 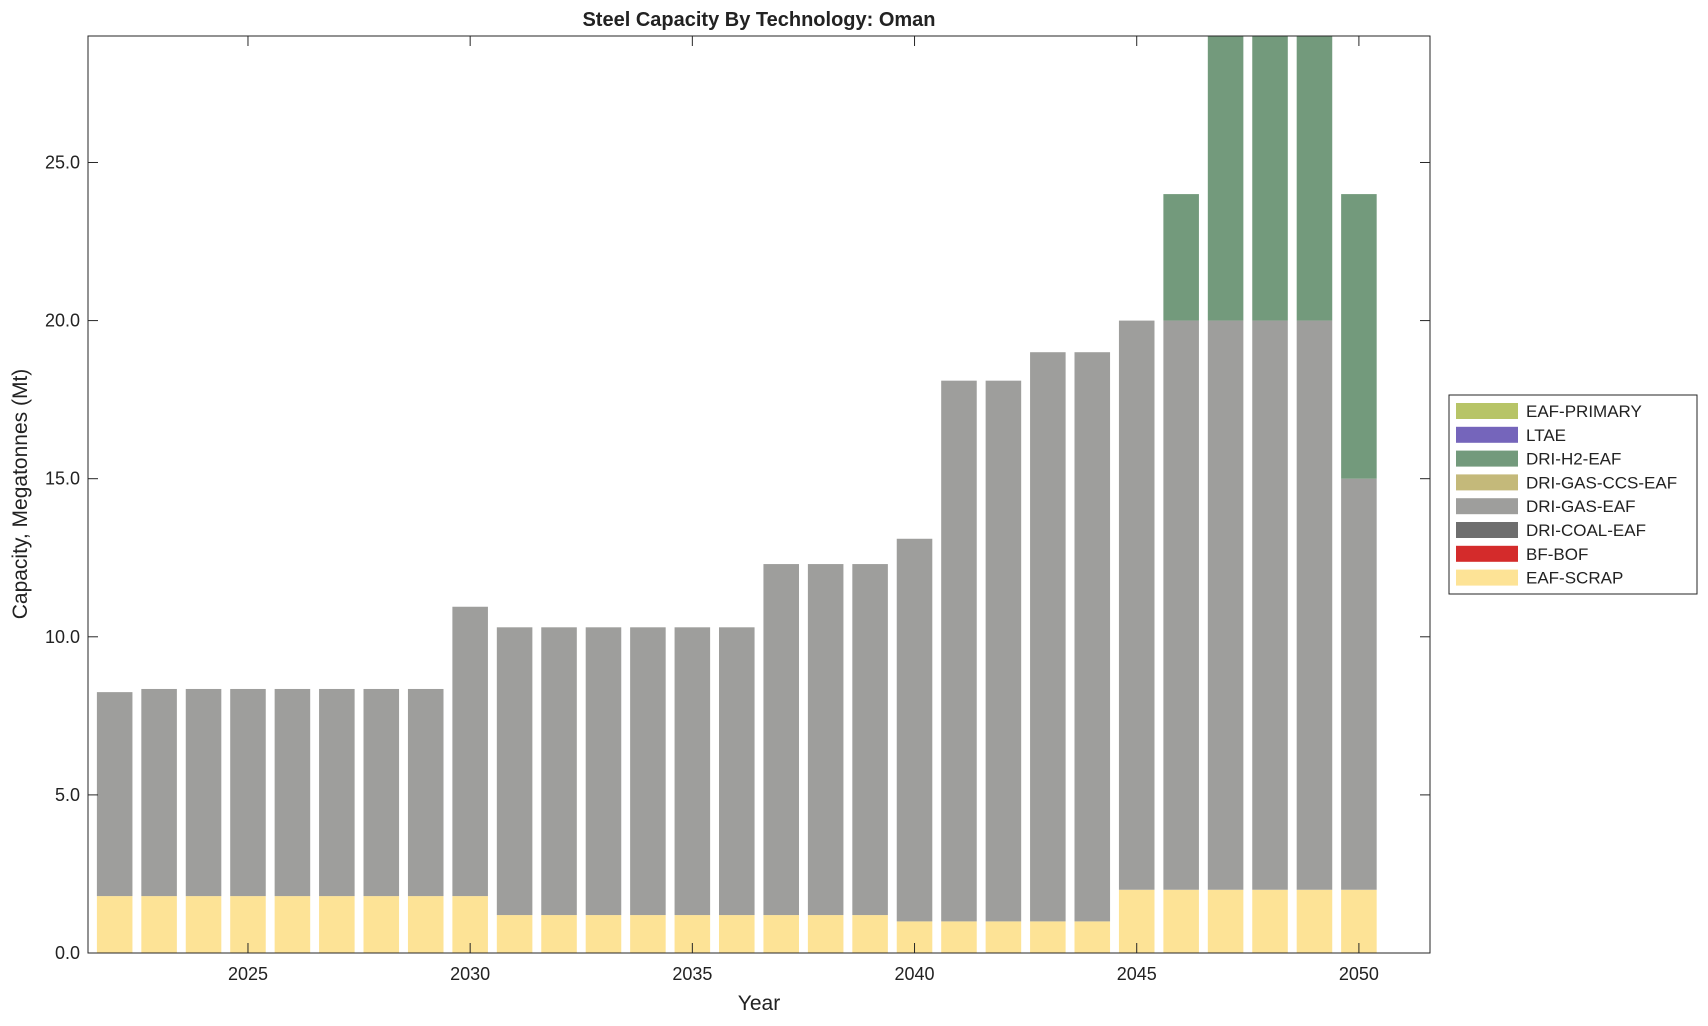 What do you see at coordinates (1546, 435) in the screenshot?
I see `legend-label-ltae: LTAE` at bounding box center [1546, 435].